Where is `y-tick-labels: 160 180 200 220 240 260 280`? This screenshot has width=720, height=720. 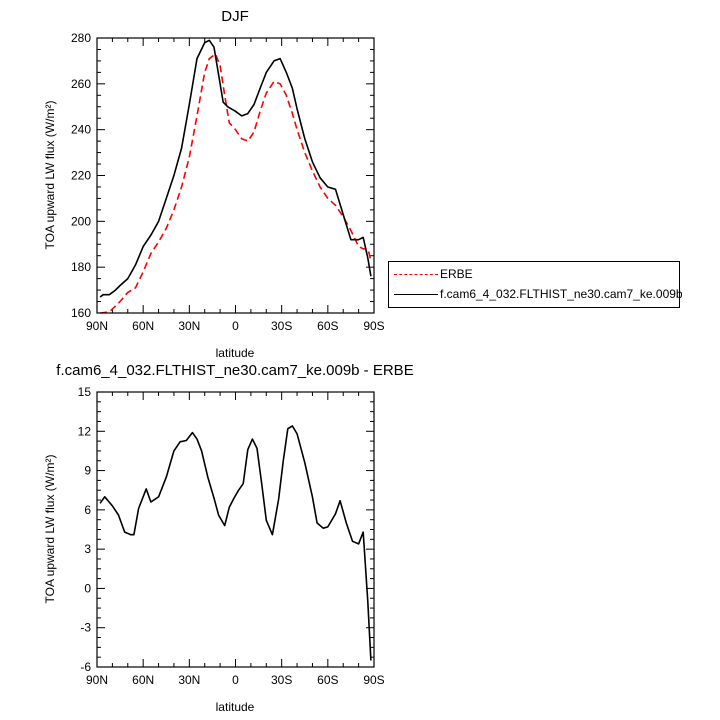
y-tick-labels: 160 180 200 220 240 260 280 is located at coordinates (81, 175).